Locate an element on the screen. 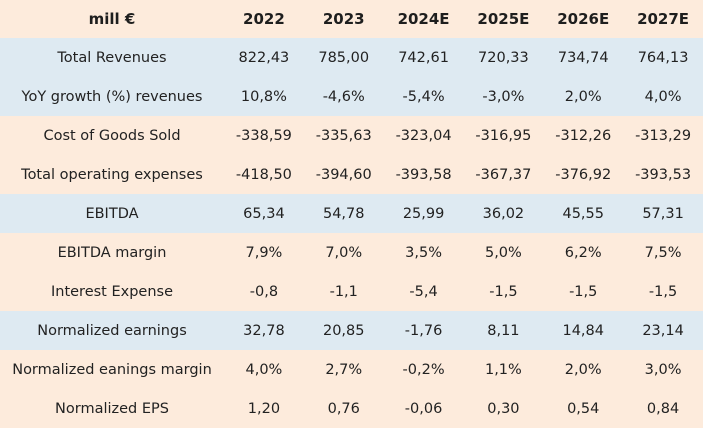 The height and width of the screenshot is (428, 703). row-label: Normalized eanings margin is located at coordinates (112, 369).